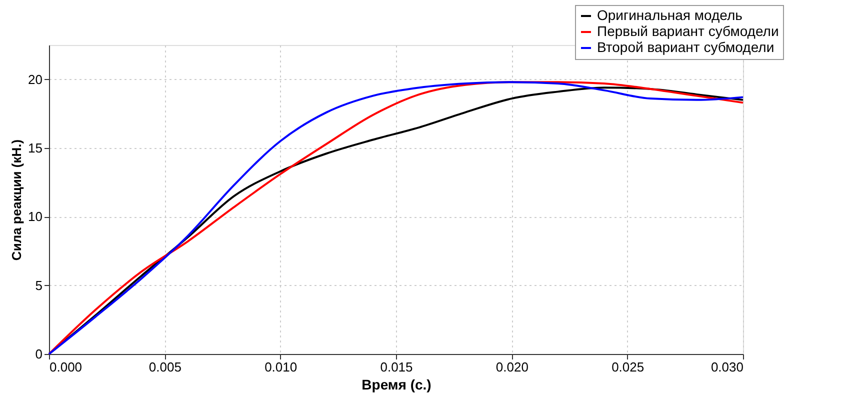 Image resolution: width=854 pixels, height=402 pixels. Describe the element at coordinates (512, 367) in the screenshot. I see `x-tick-label: 0.020` at that location.